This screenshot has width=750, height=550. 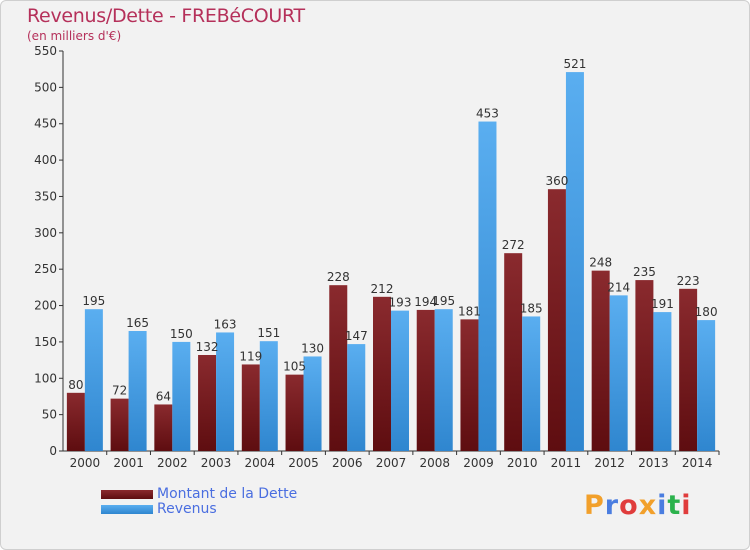 What do you see at coordinates (609, 463) in the screenshot?
I see `x-tick-label: 2012` at bounding box center [609, 463].